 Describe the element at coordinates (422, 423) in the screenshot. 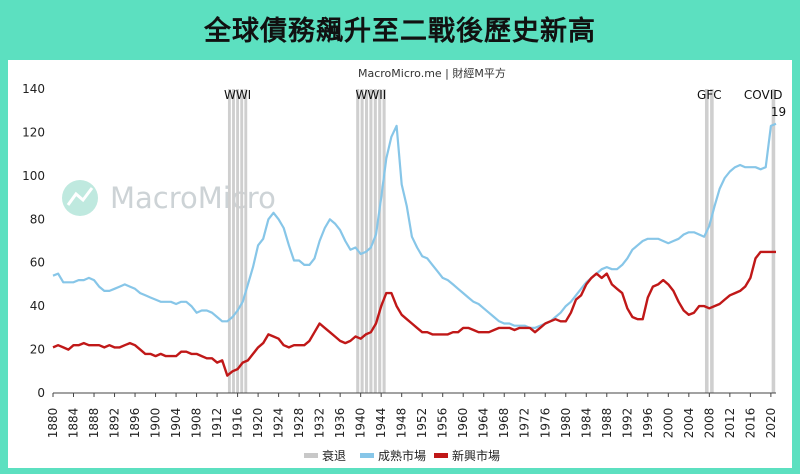

I see `x-tick-label: 1952` at that location.